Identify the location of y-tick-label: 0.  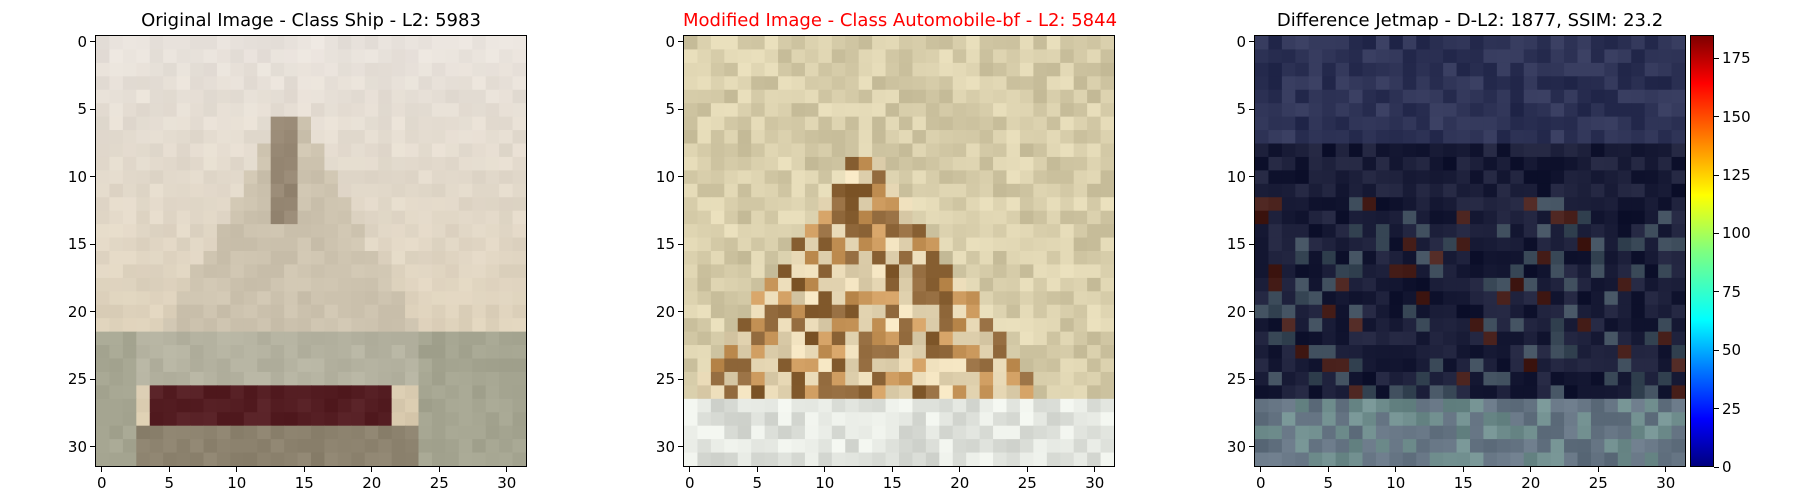
(670, 41).